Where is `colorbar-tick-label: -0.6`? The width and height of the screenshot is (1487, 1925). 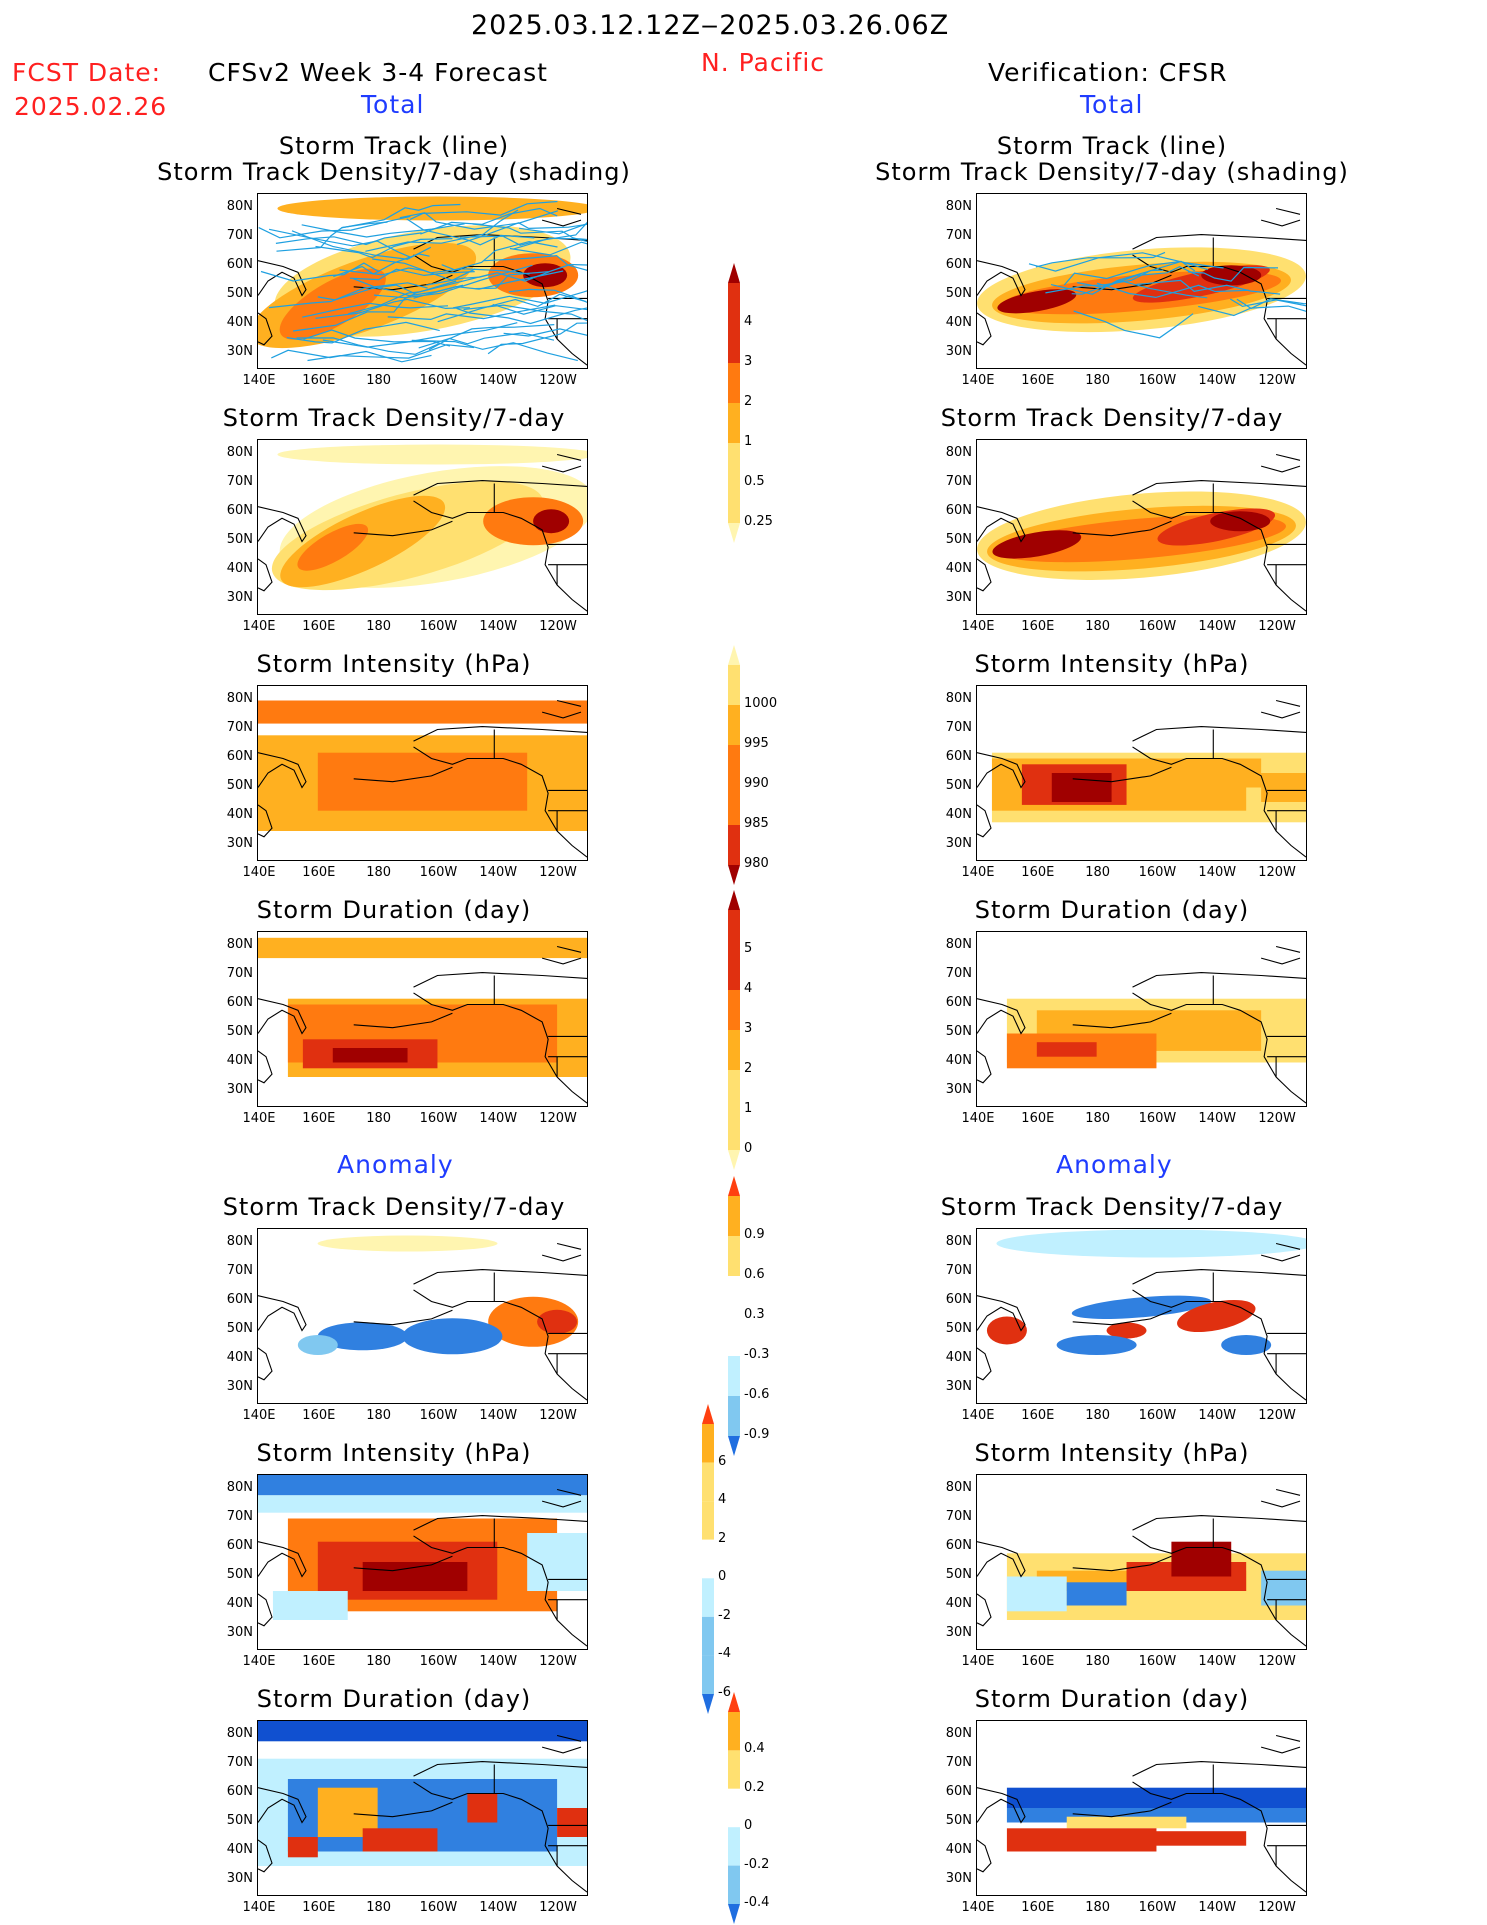
colorbar-tick-label: -0.6 is located at coordinates (757, 1394).